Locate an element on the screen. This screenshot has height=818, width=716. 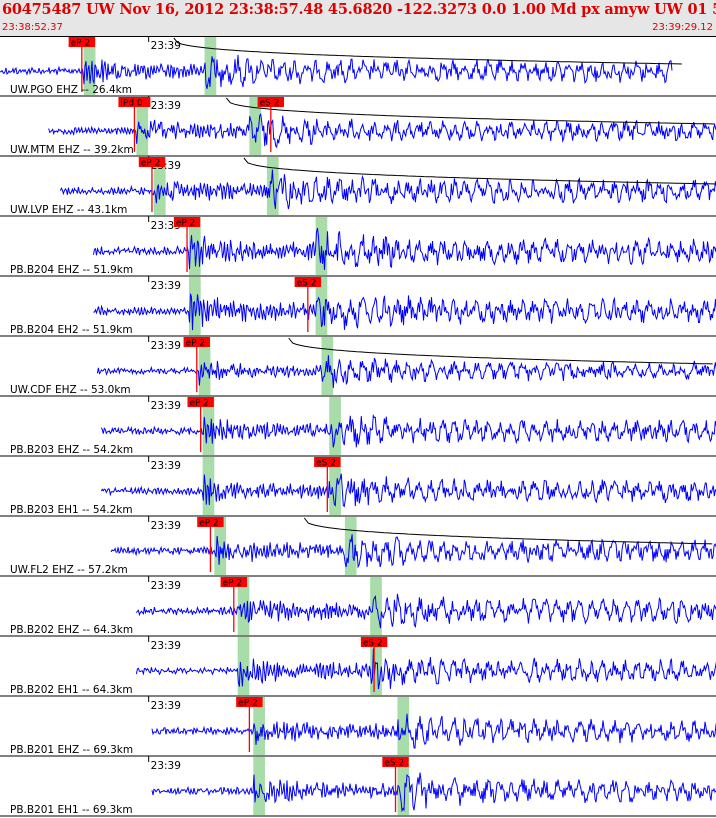
trace-panel: 23:39 eP 2 PB.B201 EHZ -- 69.3km is located at coordinates (358, 726).